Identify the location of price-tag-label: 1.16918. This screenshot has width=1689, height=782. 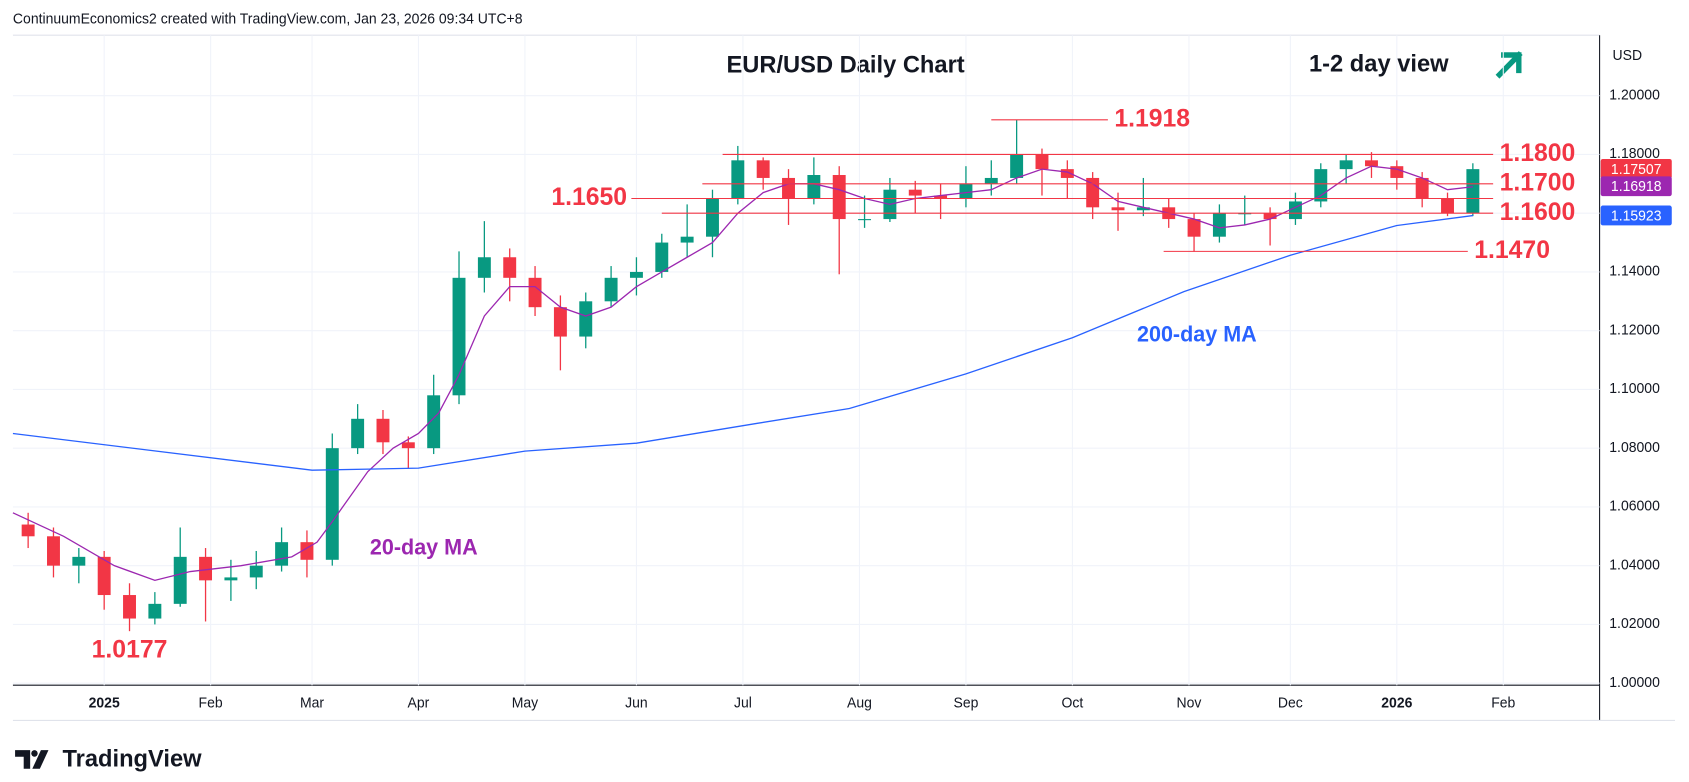
(1636, 186).